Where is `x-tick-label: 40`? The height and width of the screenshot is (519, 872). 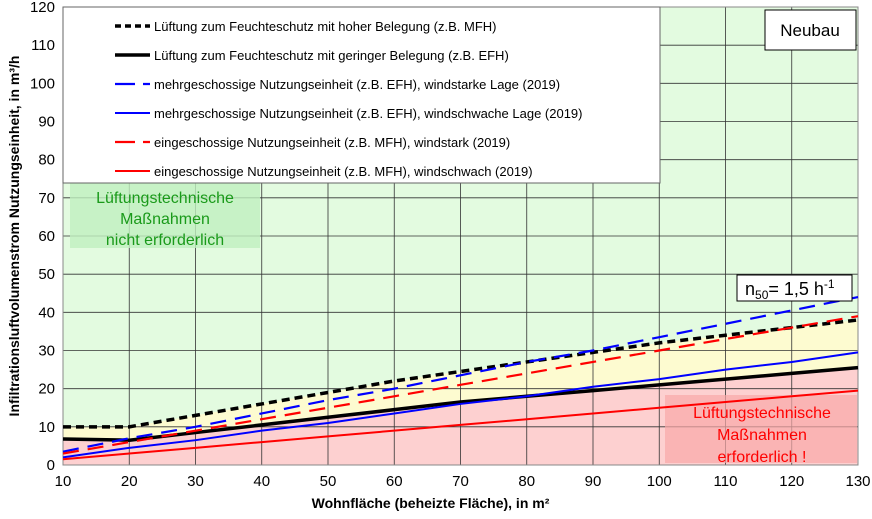
x-tick-label: 40 is located at coordinates (261, 481).